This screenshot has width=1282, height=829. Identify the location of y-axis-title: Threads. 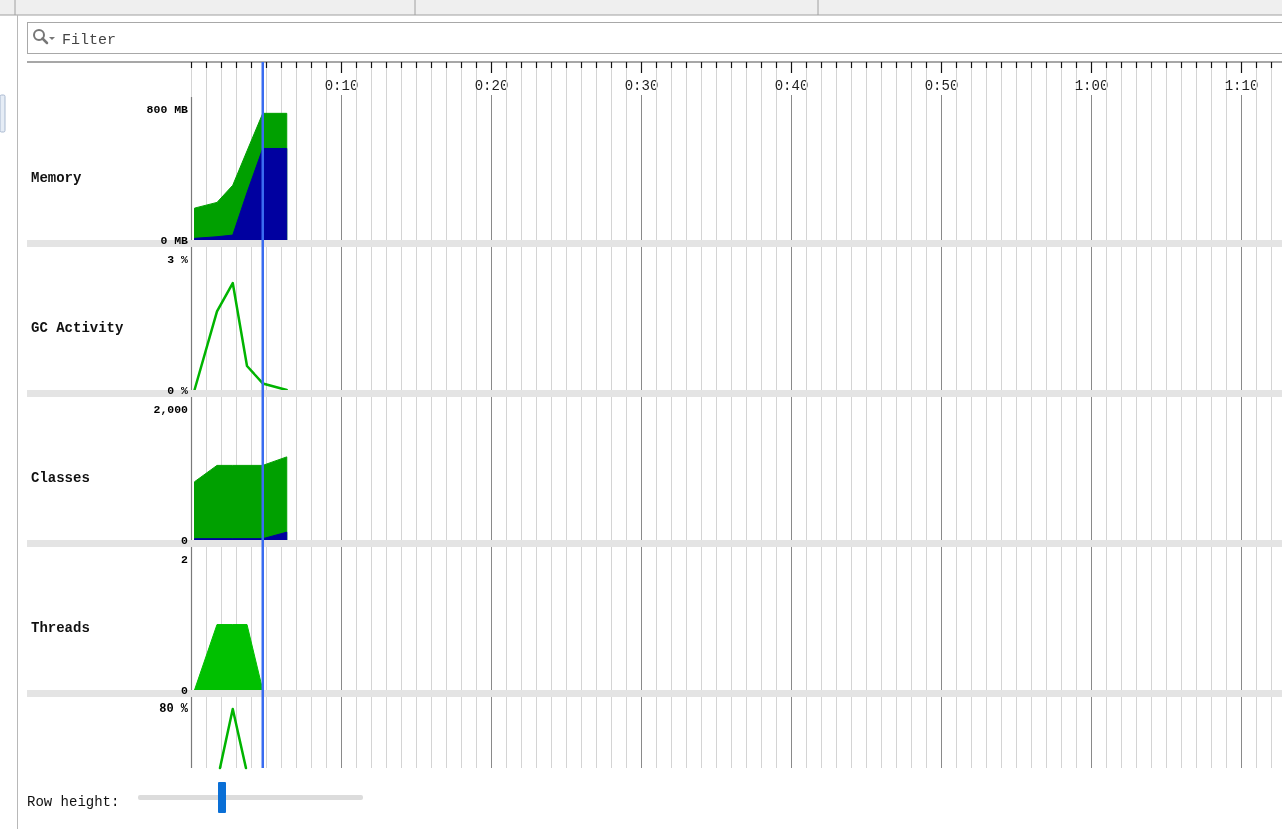
(60, 627).